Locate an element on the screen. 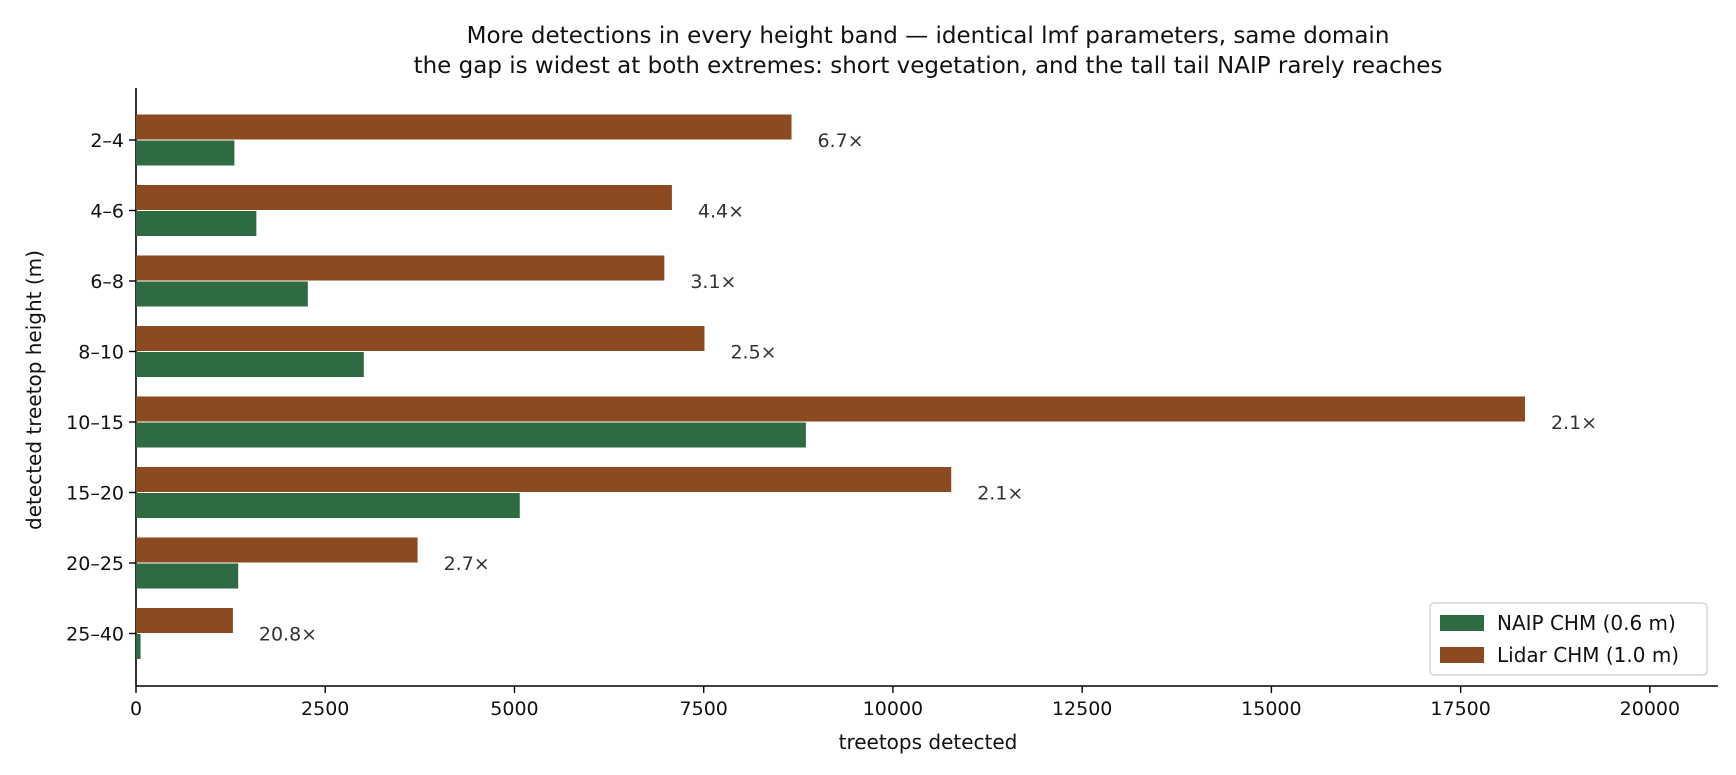 This screenshot has width=1736, height=775. y-tick-label: 8–10 is located at coordinates (101, 353).